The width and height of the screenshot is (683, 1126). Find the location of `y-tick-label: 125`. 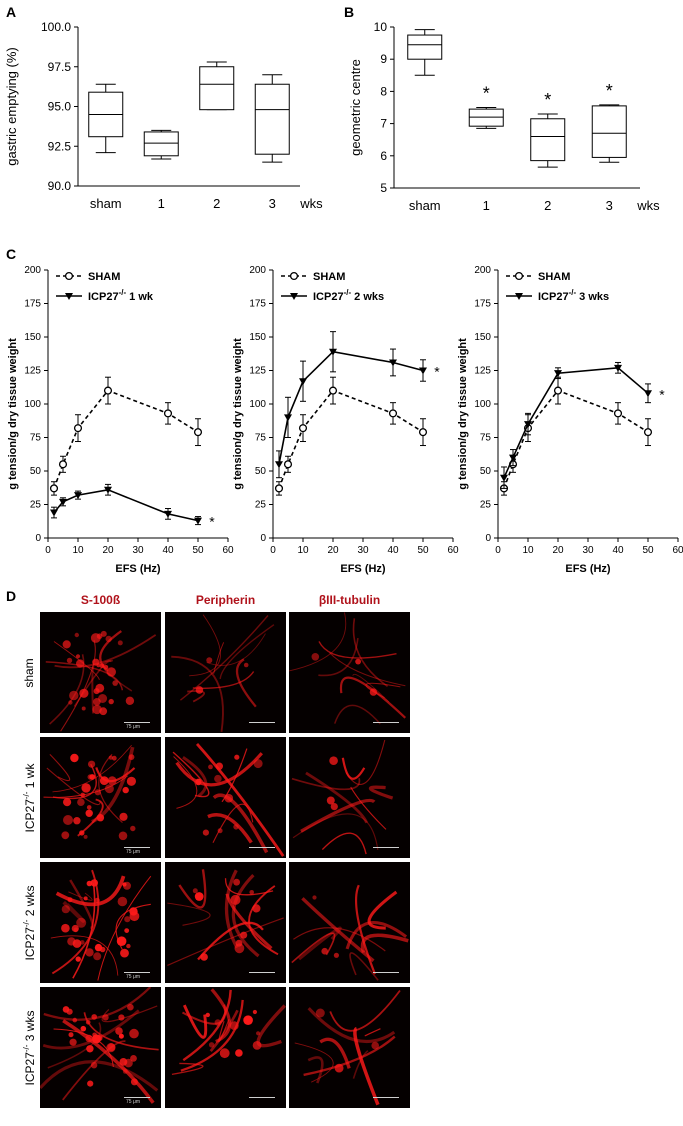

y-tick-label: 125 is located at coordinates (32, 371).